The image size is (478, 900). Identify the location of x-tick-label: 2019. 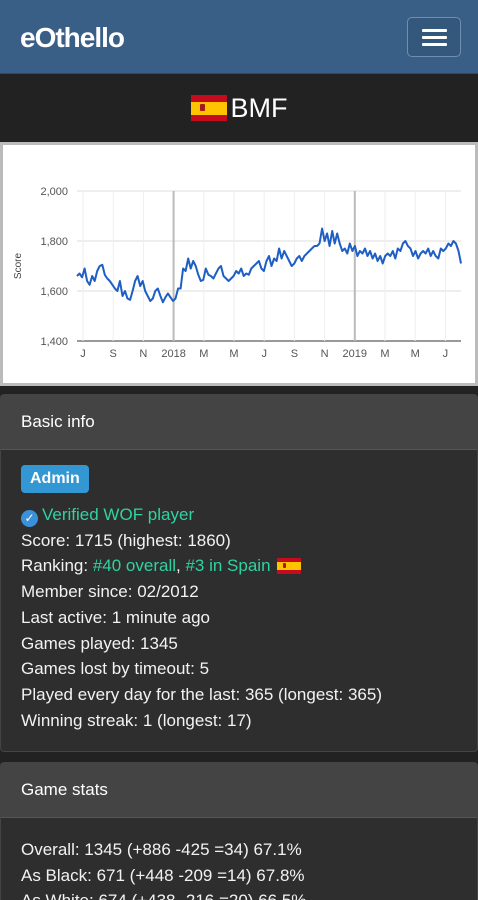
(355, 354).